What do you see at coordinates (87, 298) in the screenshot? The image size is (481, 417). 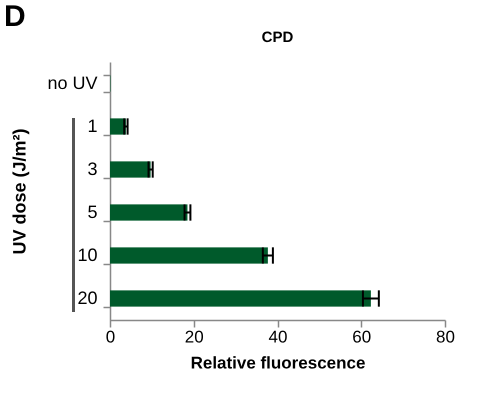 I see `y-tick-label: 20` at bounding box center [87, 298].